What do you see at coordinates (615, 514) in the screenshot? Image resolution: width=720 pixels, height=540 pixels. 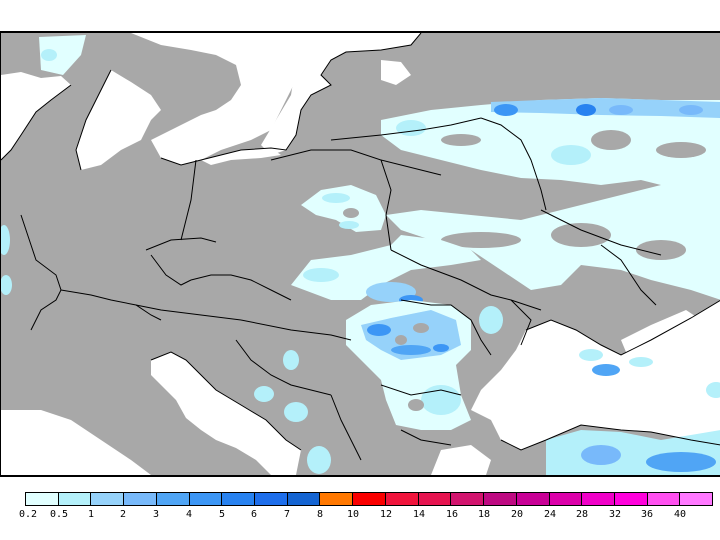 I see `colorbar-label: 32` at bounding box center [615, 514].